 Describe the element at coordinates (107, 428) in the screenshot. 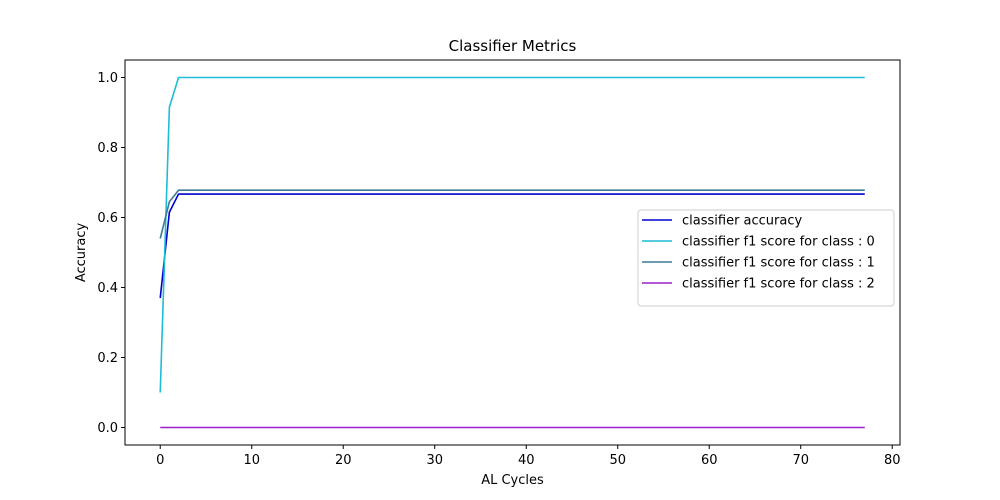

I see `y-tick-label: 0.0` at that location.